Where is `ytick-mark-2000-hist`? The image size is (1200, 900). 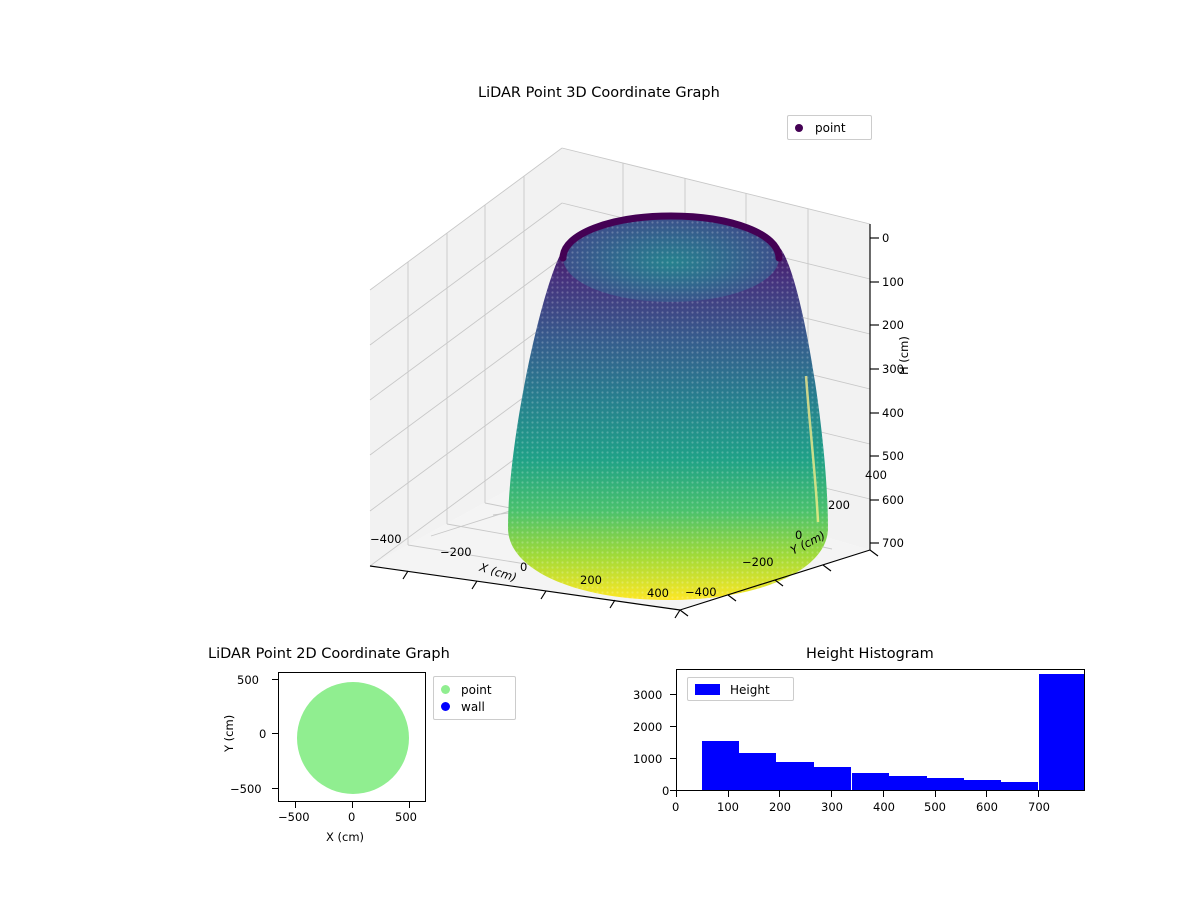
ytick-mark-2000-hist is located at coordinates (673, 727).